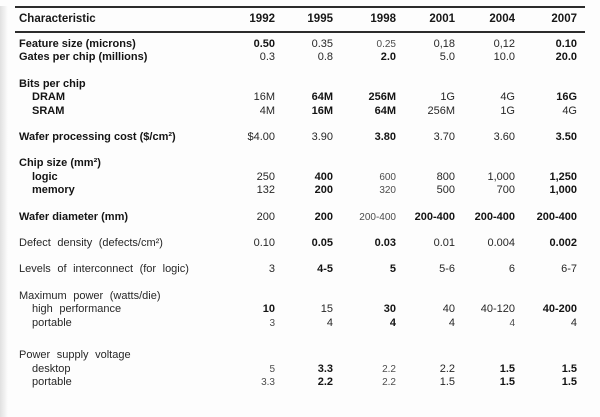  What do you see at coordinates (385, 110) in the screenshot?
I see `cell-value: 64M` at bounding box center [385, 110].